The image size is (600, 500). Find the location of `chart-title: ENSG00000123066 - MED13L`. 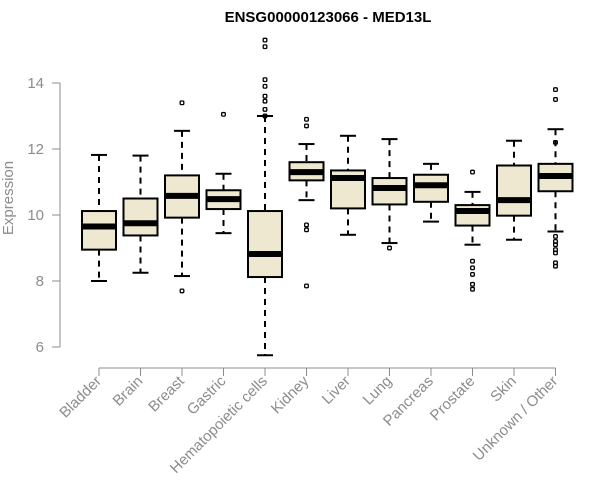

chart-title: ENSG00000123066 - MED13L is located at coordinates (328, 17).